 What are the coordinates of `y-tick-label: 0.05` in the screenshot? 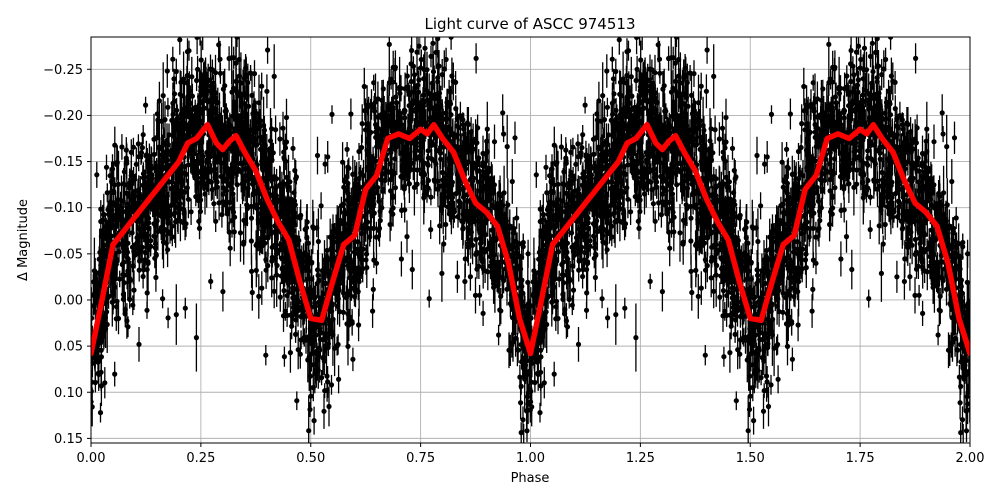 It's located at (68, 347).